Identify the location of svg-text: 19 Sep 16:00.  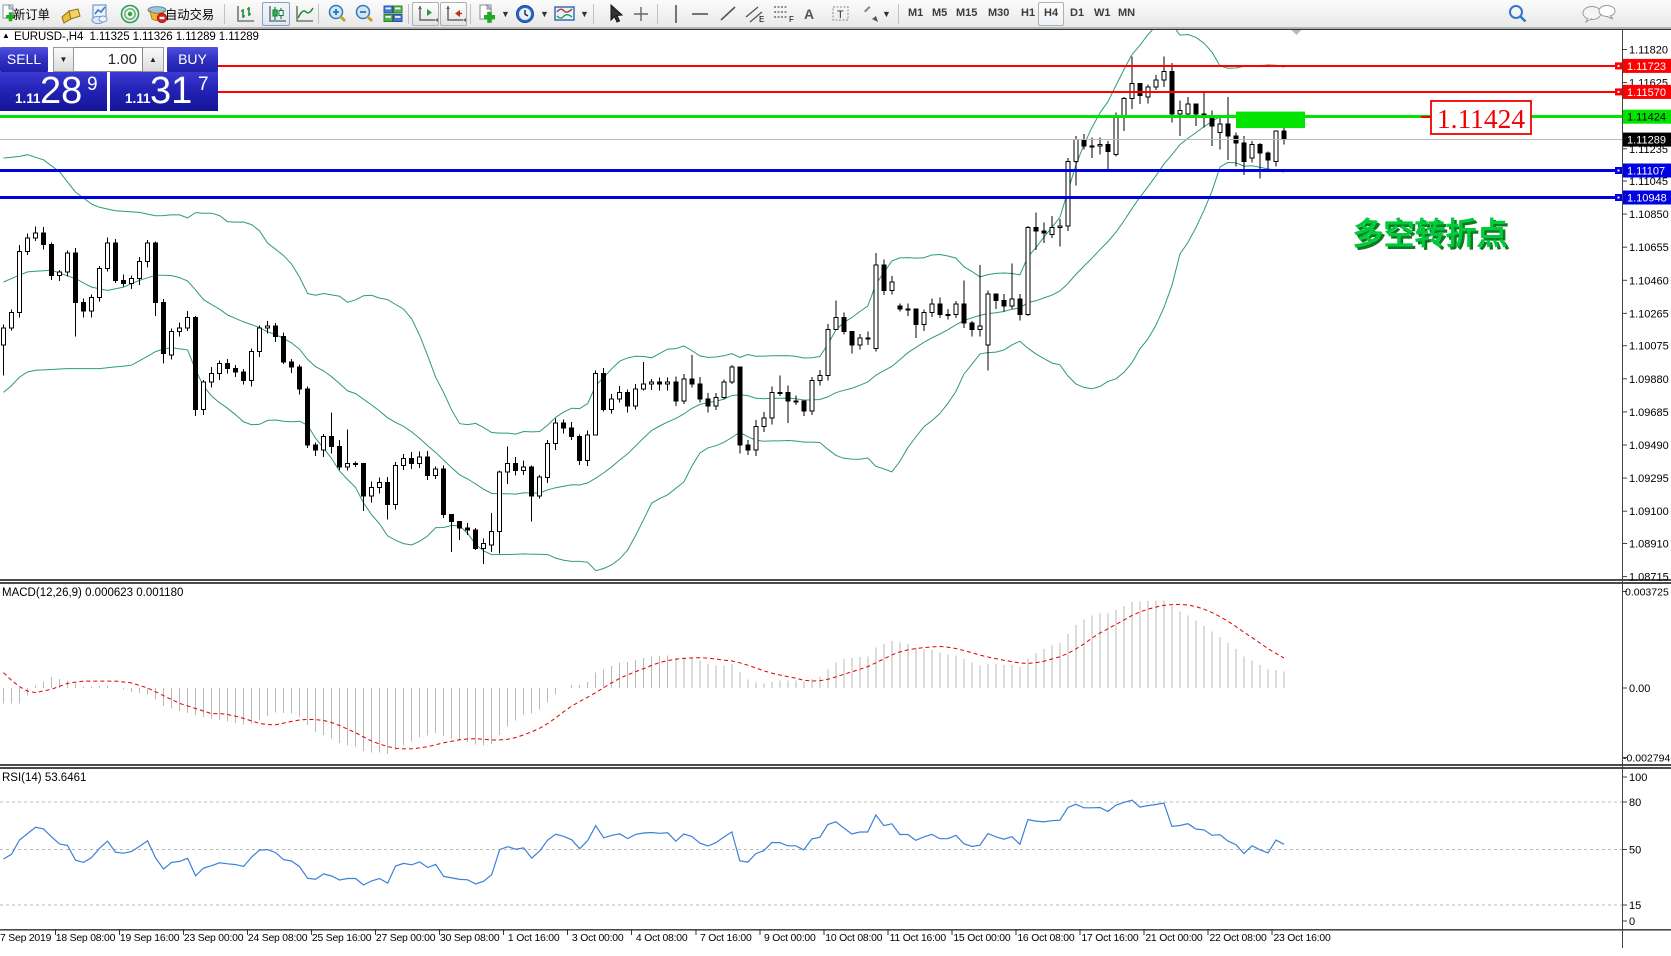
(150, 938).